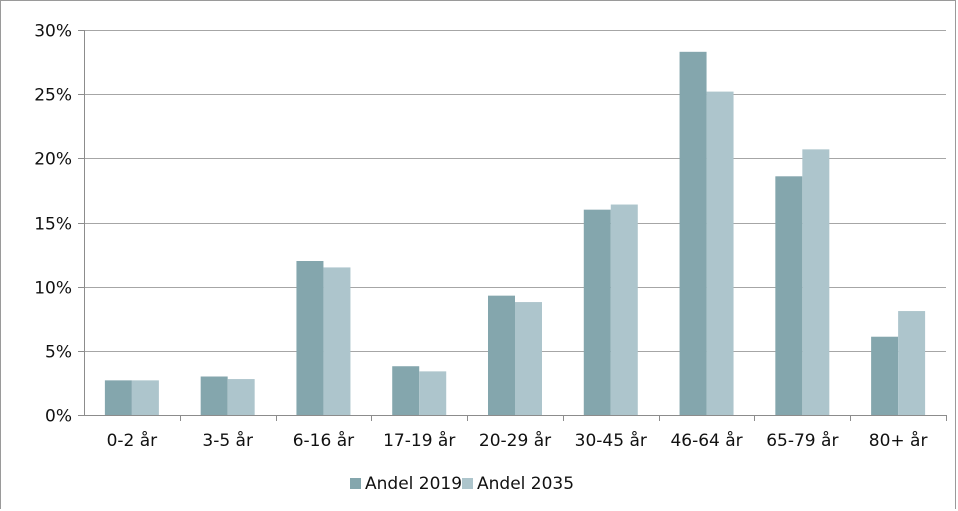 Image resolution: width=958 pixels, height=511 pixels. What do you see at coordinates (525, 484) in the screenshot?
I see `legend-label: Andel 2035` at bounding box center [525, 484].